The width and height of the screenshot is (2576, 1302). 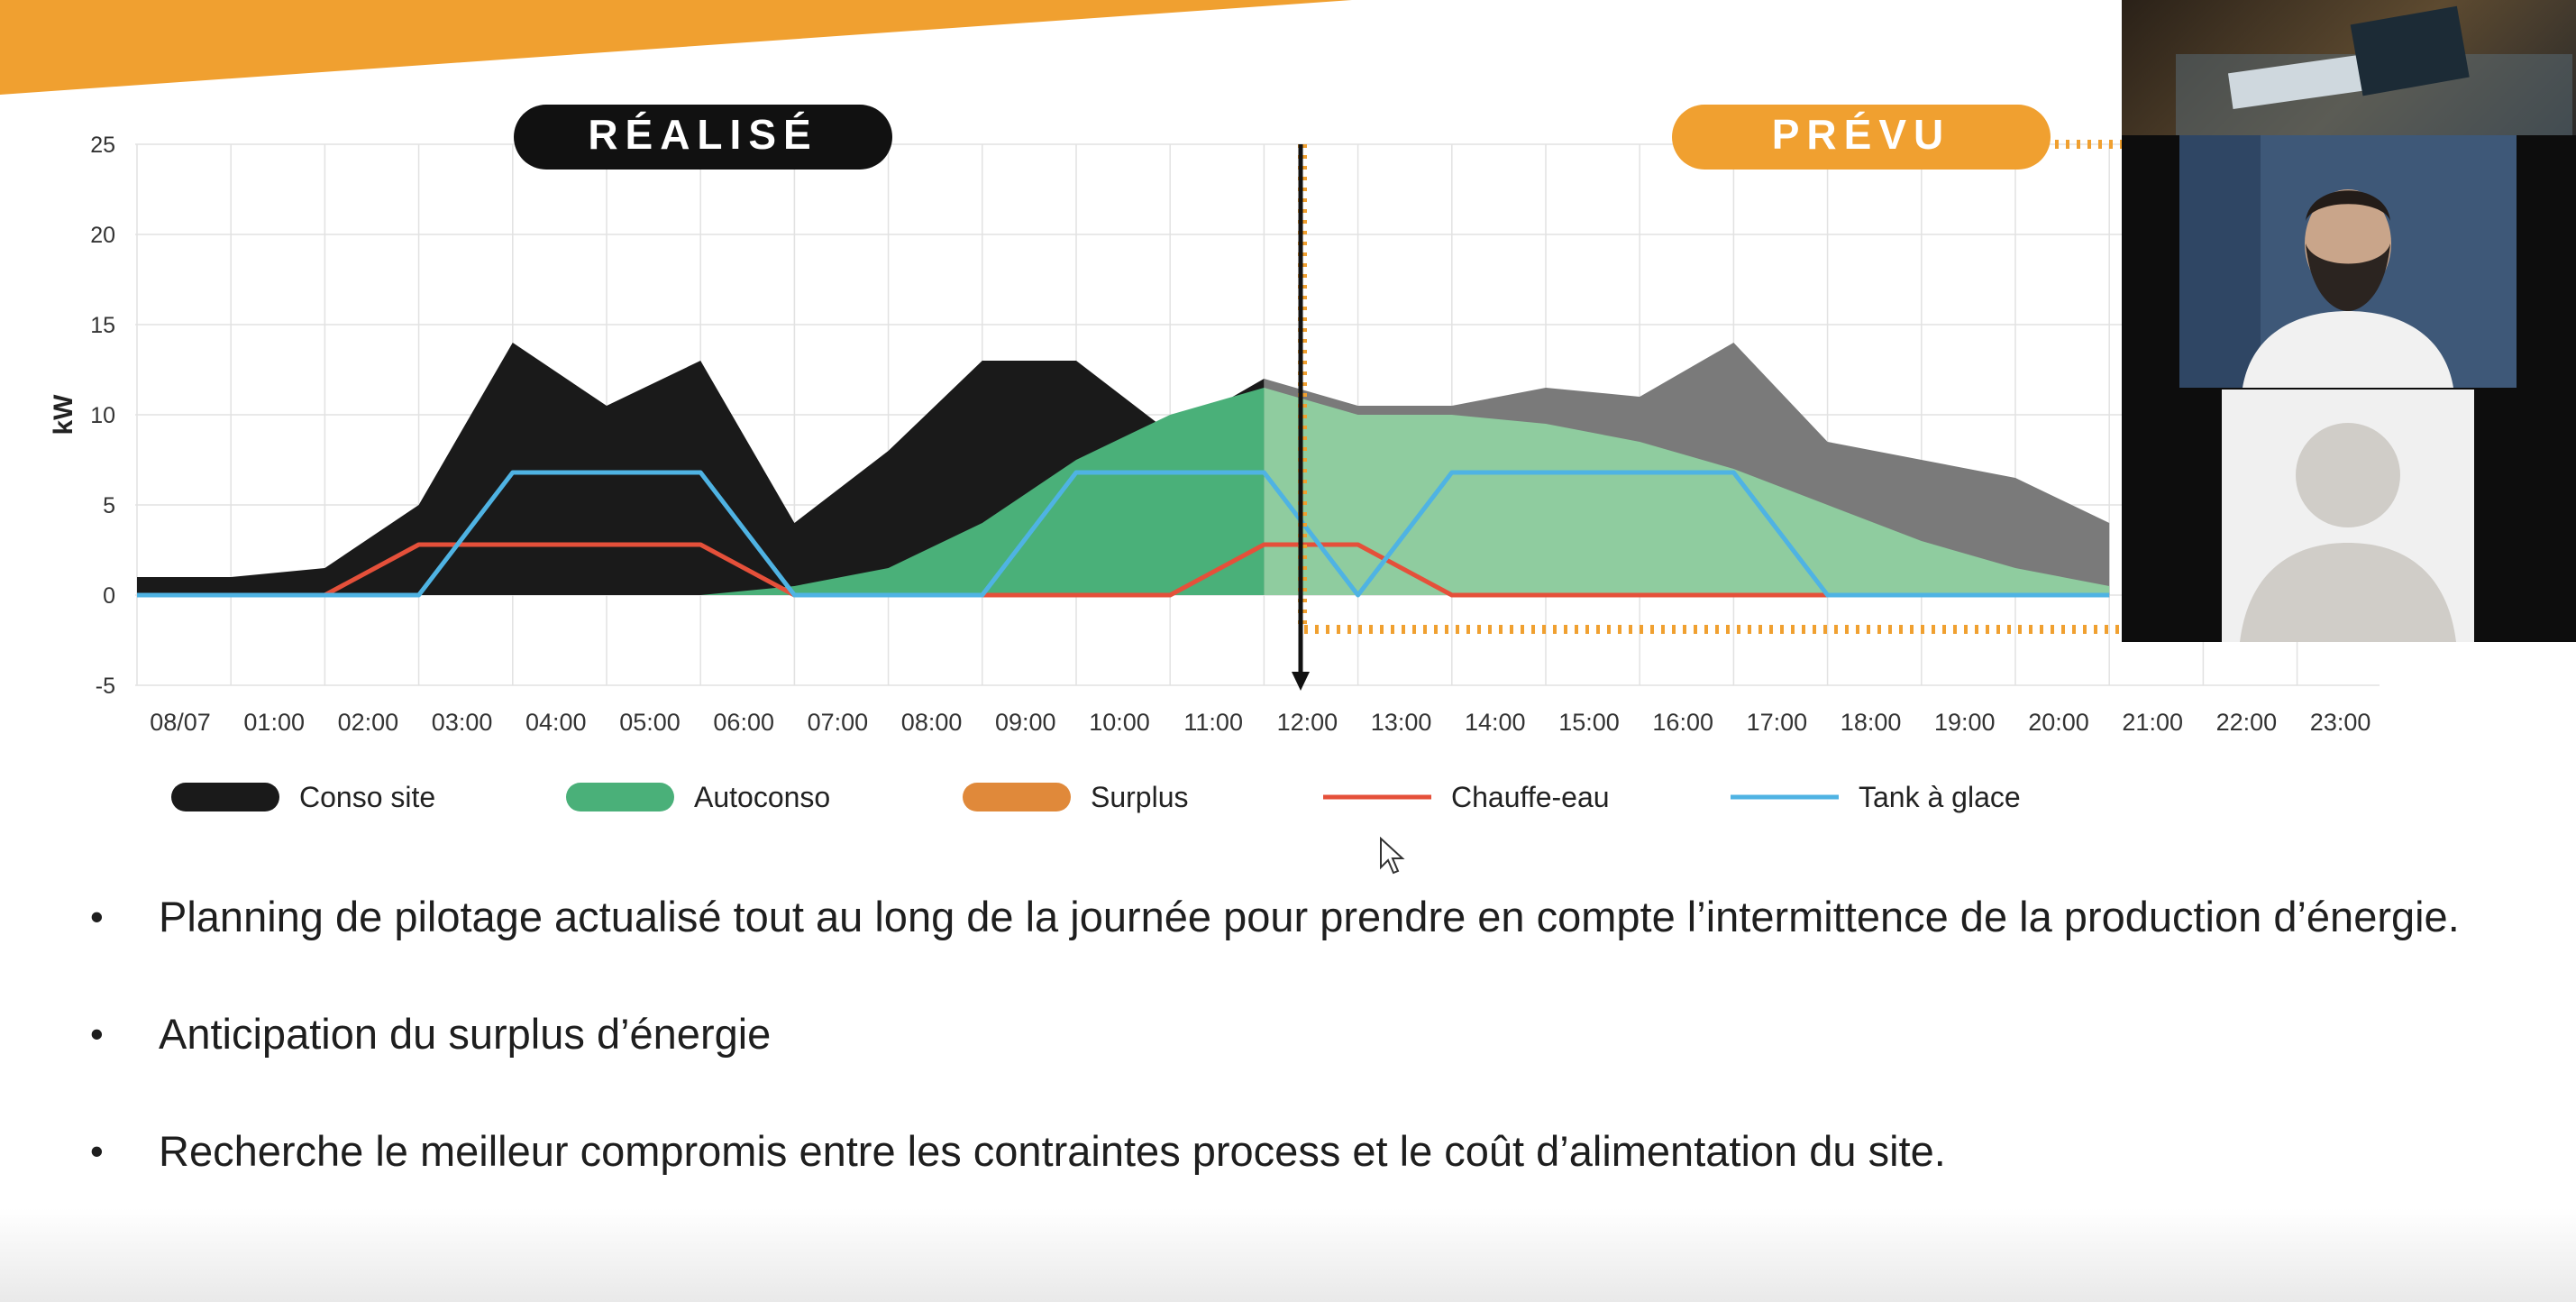 I want to click on x-tick-label: 10:00, so click(x=1119, y=722).